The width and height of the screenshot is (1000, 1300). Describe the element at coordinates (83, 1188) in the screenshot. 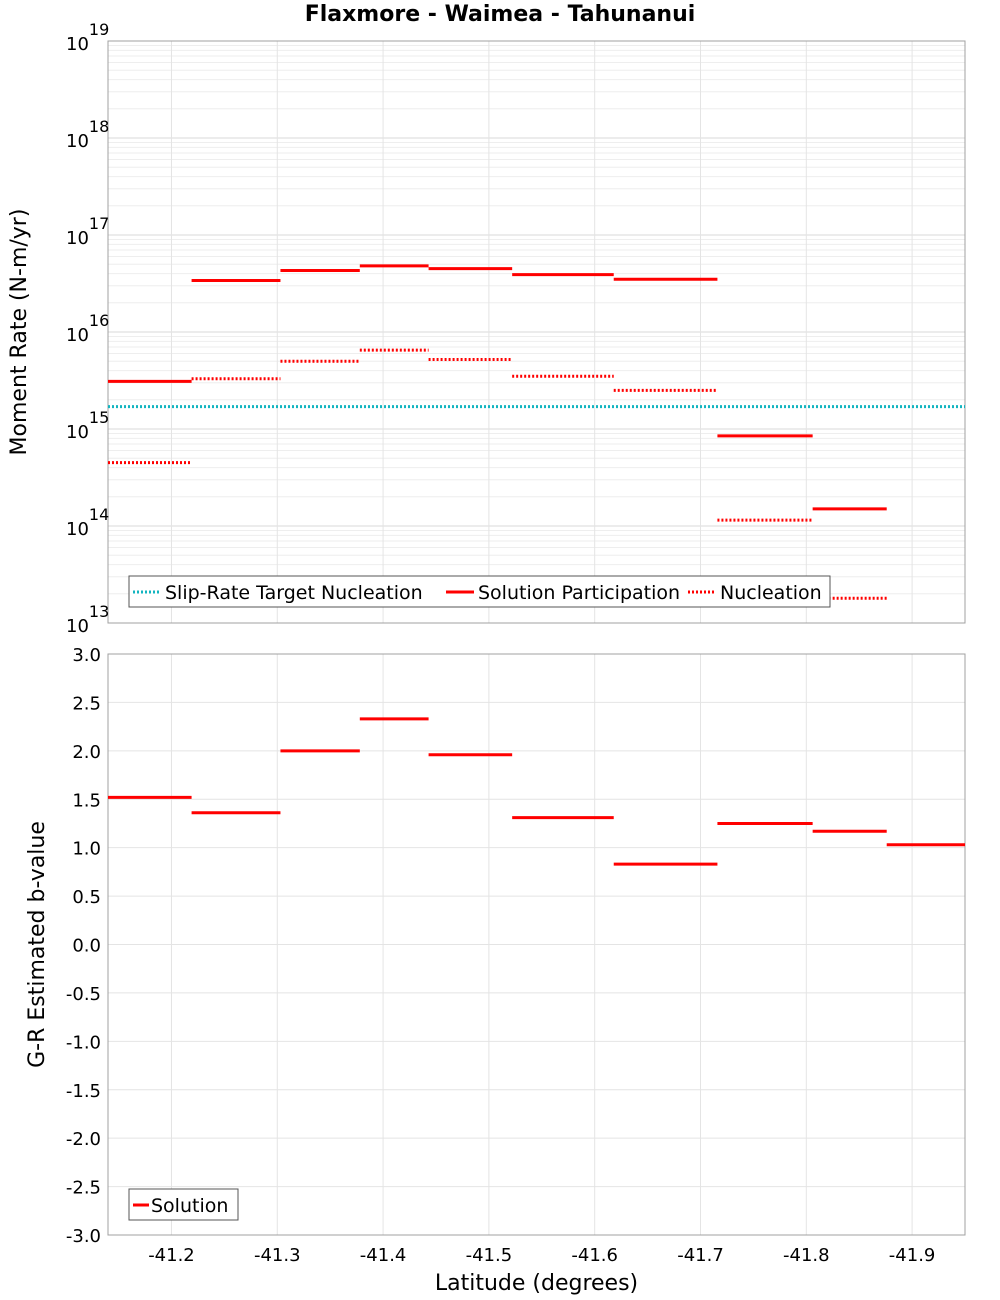

I see `y-tick-label: -2.5` at that location.